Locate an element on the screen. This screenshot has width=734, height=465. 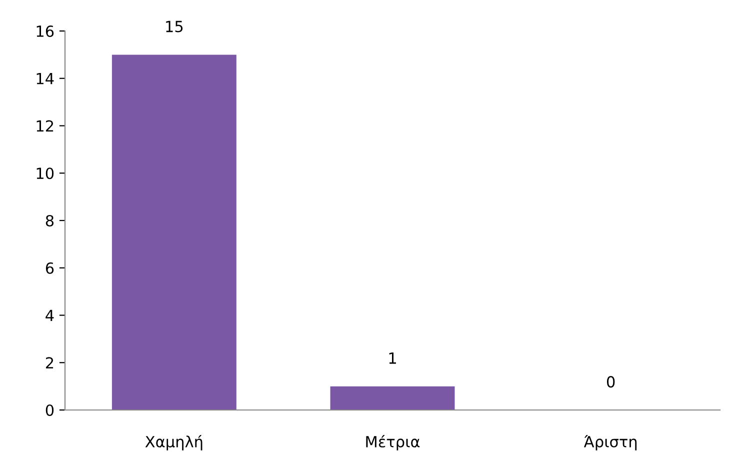
y-tick-label: 0 is located at coordinates (50, 410).